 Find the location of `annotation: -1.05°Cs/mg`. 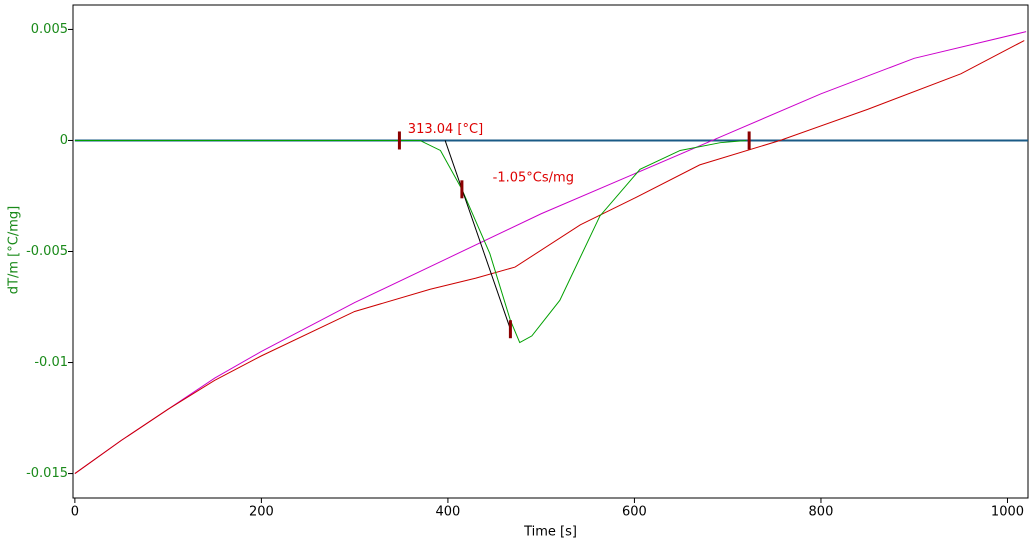

annotation: -1.05°Cs/mg is located at coordinates (533, 178).